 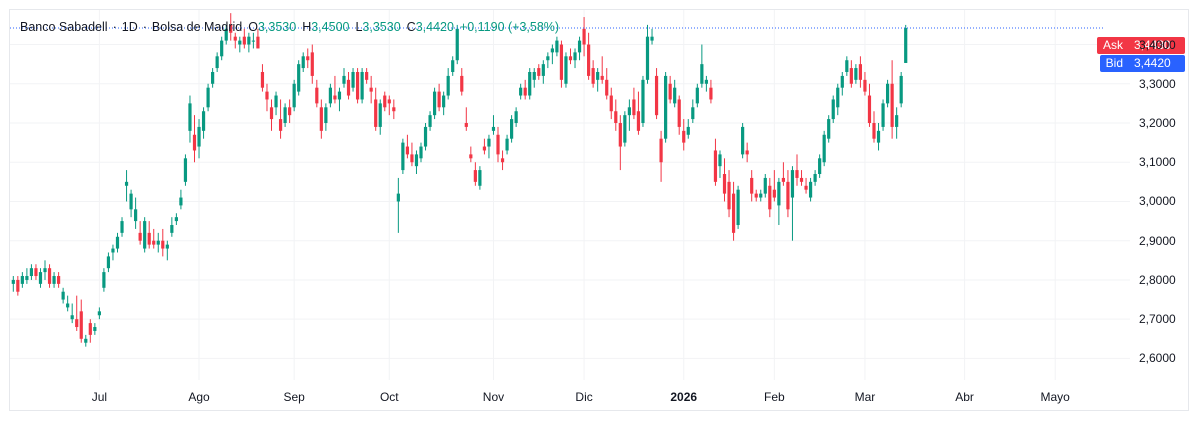 What do you see at coordinates (129, 27) in the screenshot?
I see `interval: 1D` at bounding box center [129, 27].